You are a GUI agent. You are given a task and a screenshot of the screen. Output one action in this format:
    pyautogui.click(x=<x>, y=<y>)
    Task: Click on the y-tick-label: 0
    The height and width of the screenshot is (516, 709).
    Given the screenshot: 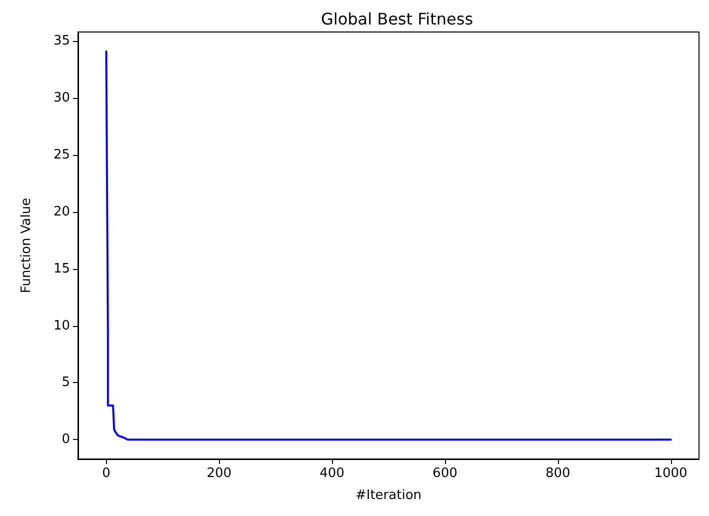 What is the action you would take?
    pyautogui.click(x=66, y=440)
    